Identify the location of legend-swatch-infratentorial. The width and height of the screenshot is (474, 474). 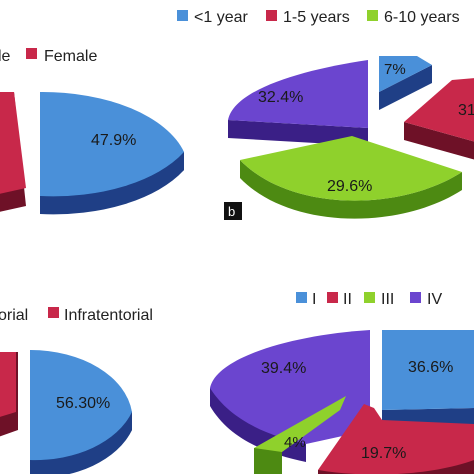
(53, 312).